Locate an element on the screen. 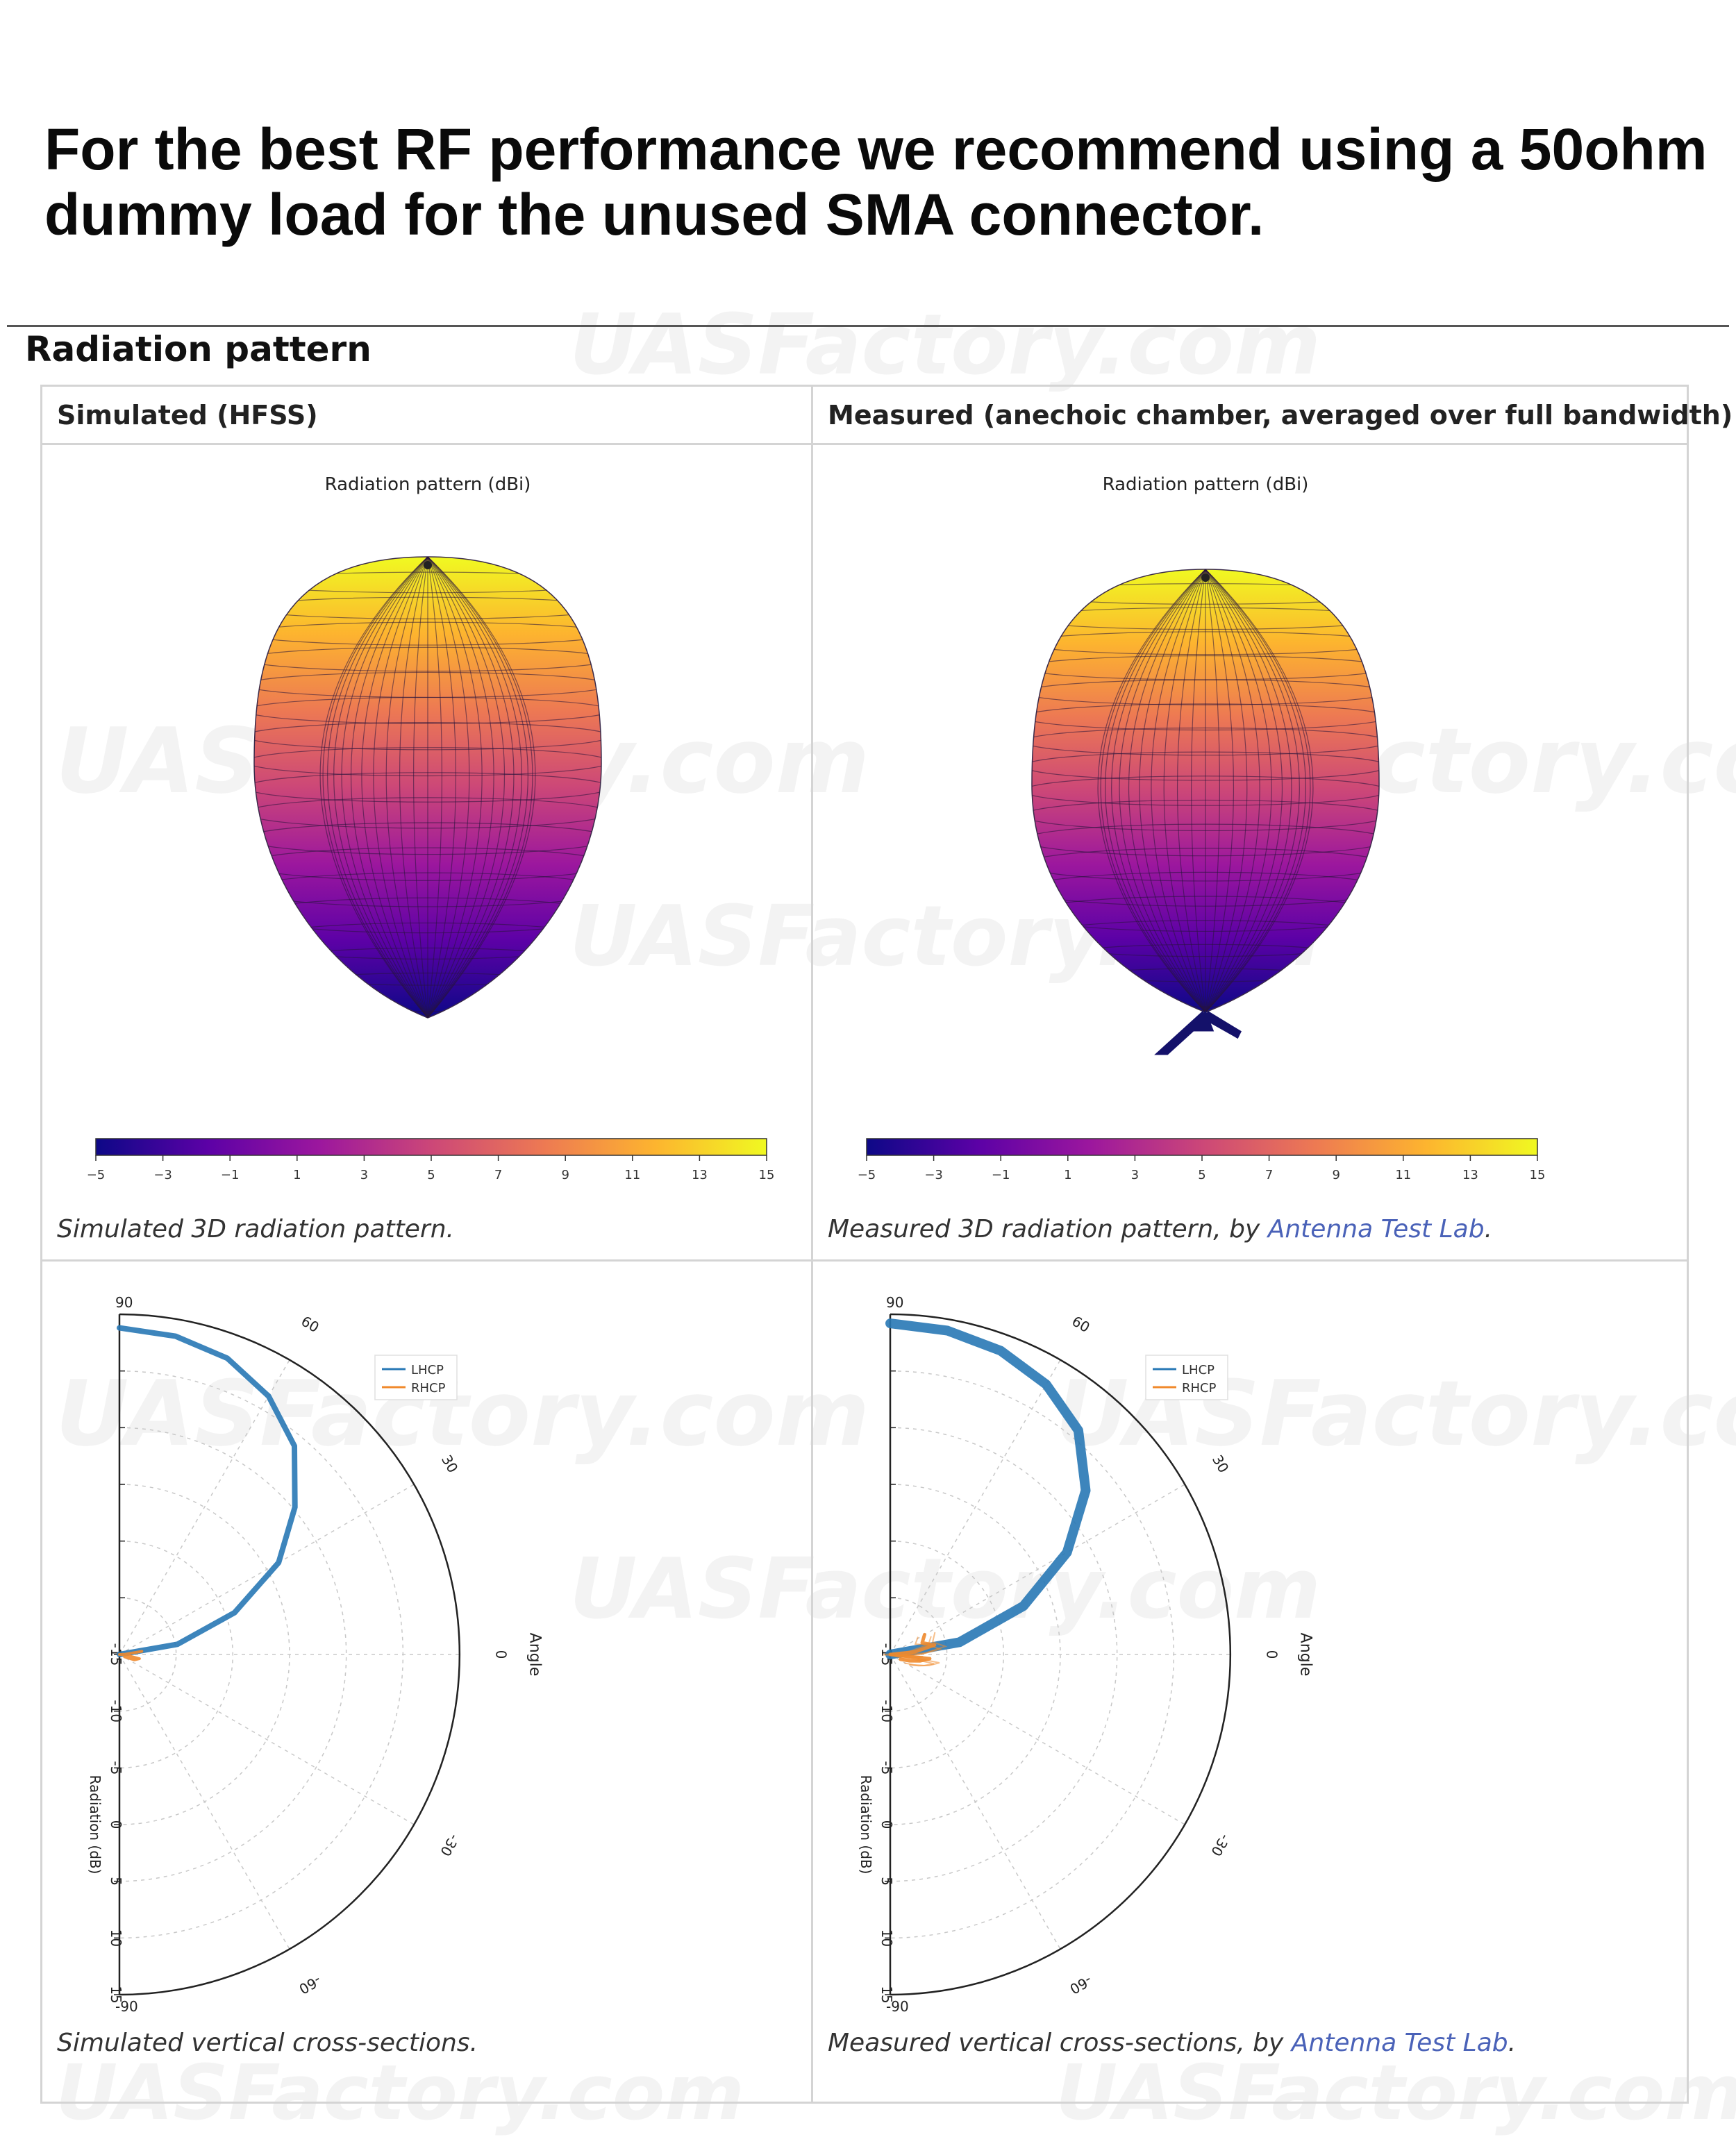  surface-mesh is located at coordinates (1205, 790).